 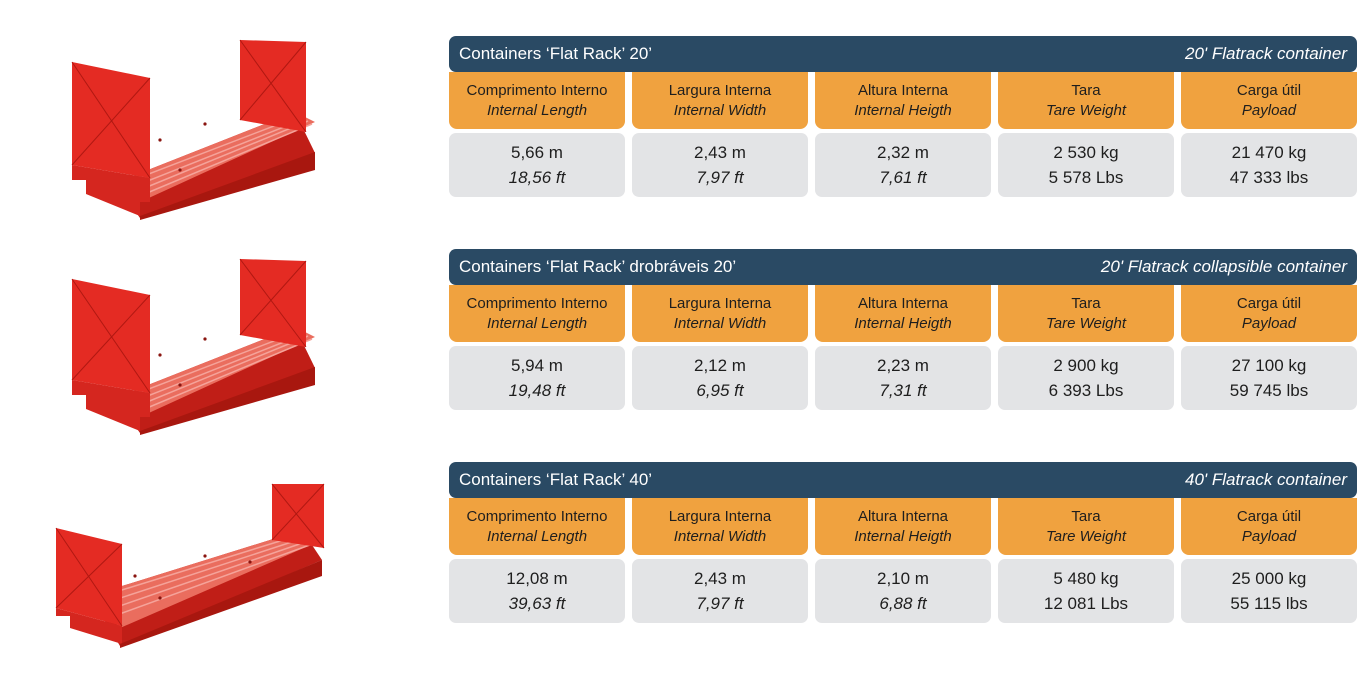 I want to click on value-imperial: 5 578 Lbs, so click(x=1086, y=177).